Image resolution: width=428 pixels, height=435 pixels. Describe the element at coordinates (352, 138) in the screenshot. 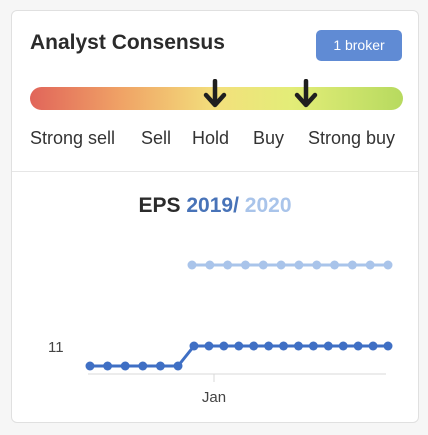

I see `scale-label-strong-buy: Strong buy` at that location.